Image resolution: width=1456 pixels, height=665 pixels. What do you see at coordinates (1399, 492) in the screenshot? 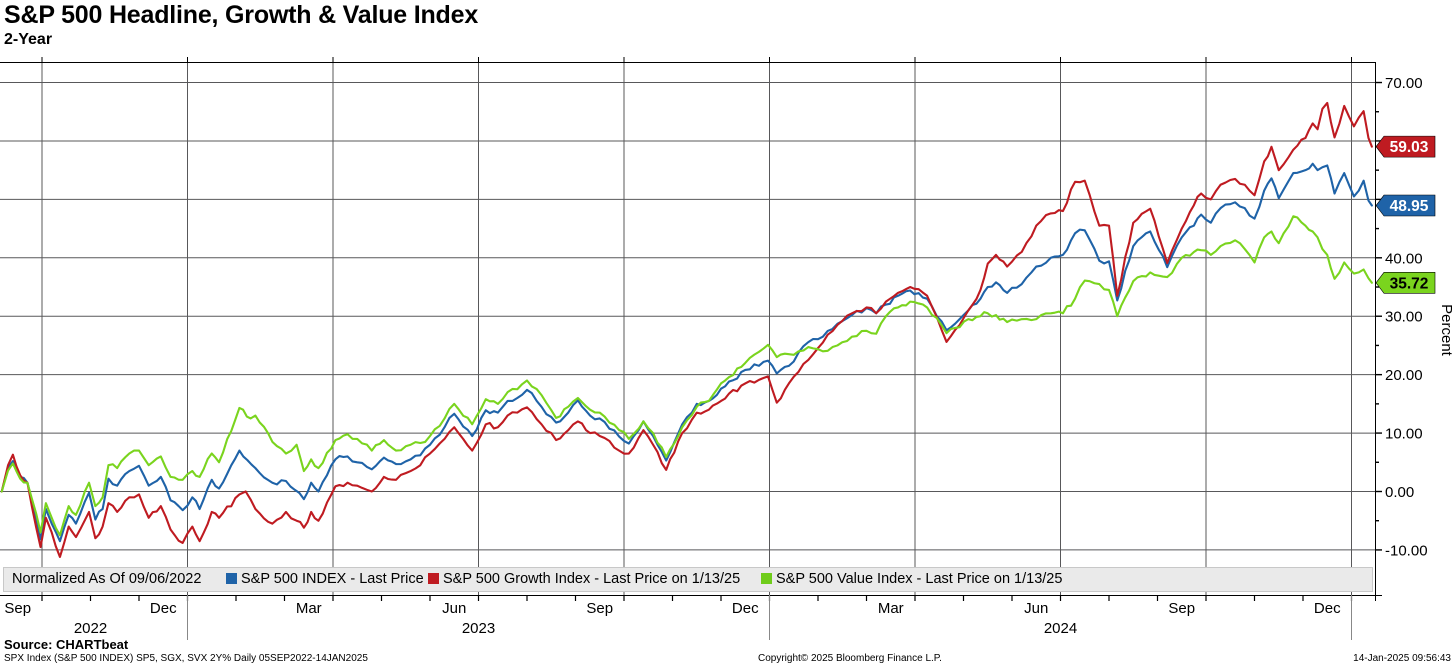
I see `y-tick-label: 0.00` at bounding box center [1399, 492].